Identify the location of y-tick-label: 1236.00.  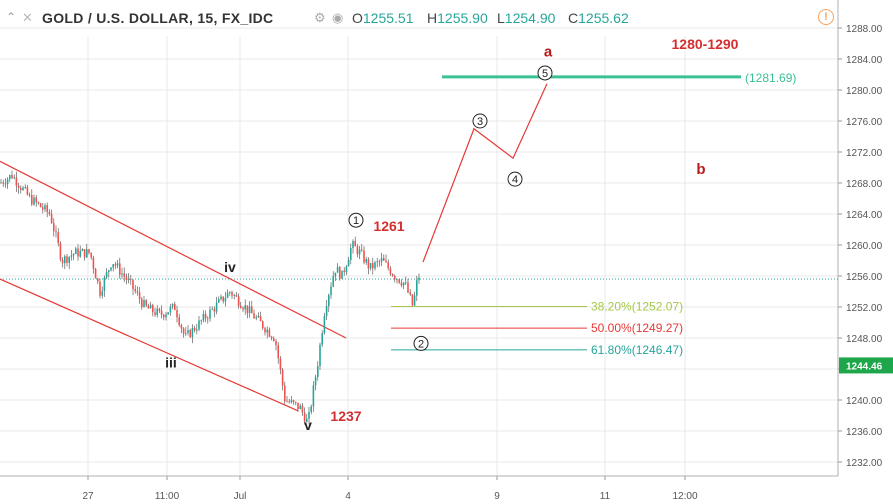
(864, 432).